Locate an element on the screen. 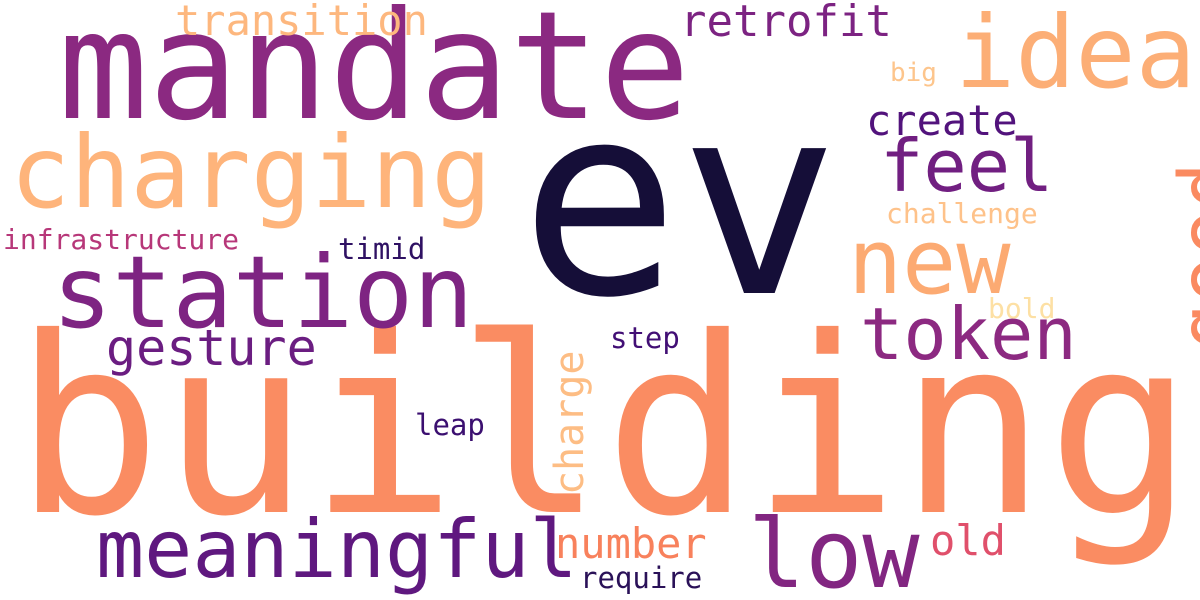  word-gesture: gesture is located at coordinates (211, 348).